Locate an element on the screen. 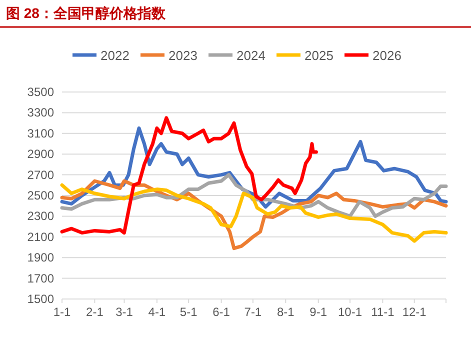 The image size is (471, 364). legend-label: 2023 is located at coordinates (183, 55).